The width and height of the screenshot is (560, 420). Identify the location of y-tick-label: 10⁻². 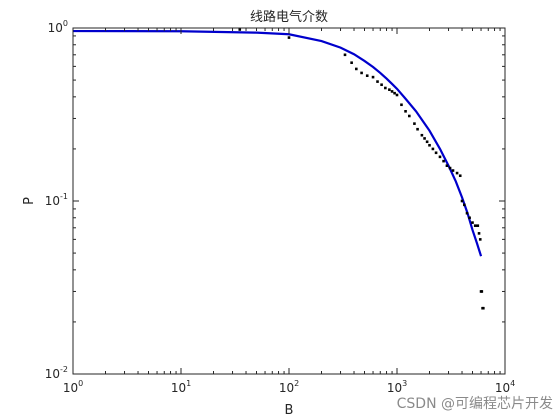
(56, 373).